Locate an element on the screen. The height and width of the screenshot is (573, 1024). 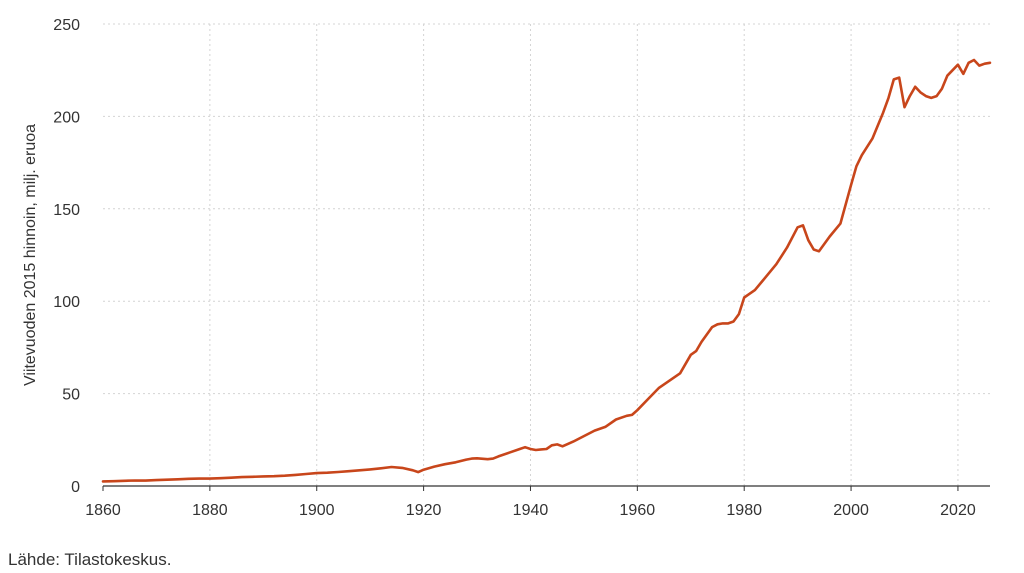
x-axis-ticks: 1860 1880 1900 1920 1940 1960 1980 2000 2020 is located at coordinates (530, 502).